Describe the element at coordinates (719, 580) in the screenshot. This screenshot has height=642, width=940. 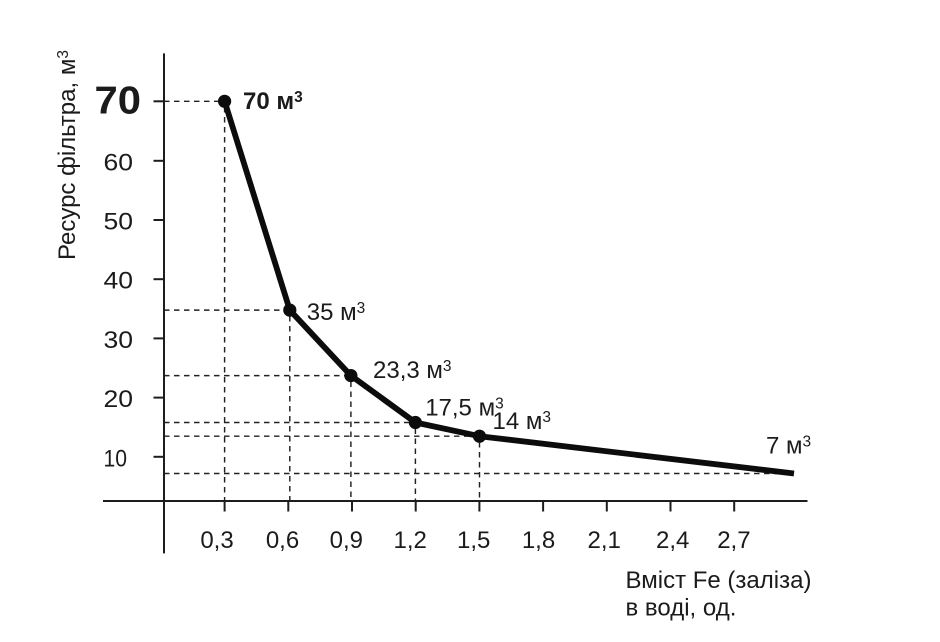
I see `svg-text: Вміст Fe (заліза)` at that location.